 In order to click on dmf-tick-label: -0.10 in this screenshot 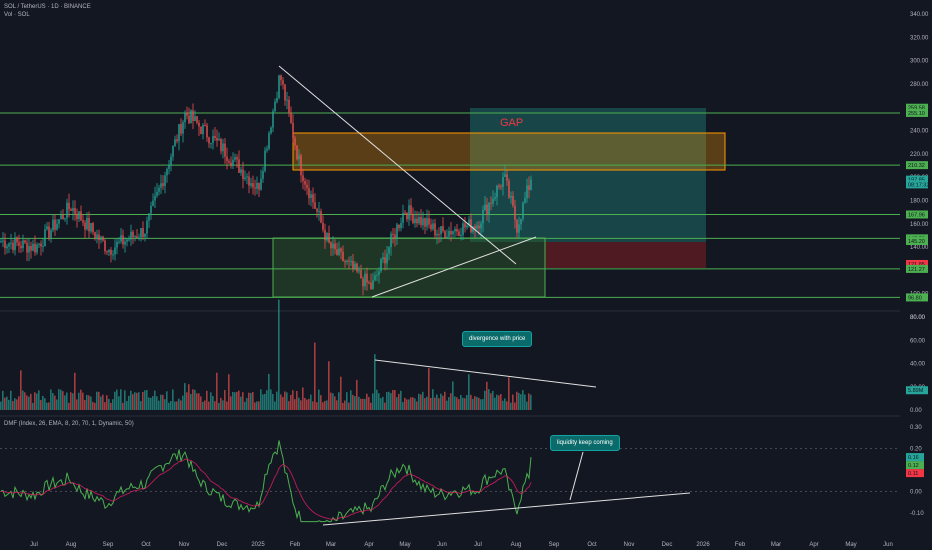, I will do `click(917, 514)`.